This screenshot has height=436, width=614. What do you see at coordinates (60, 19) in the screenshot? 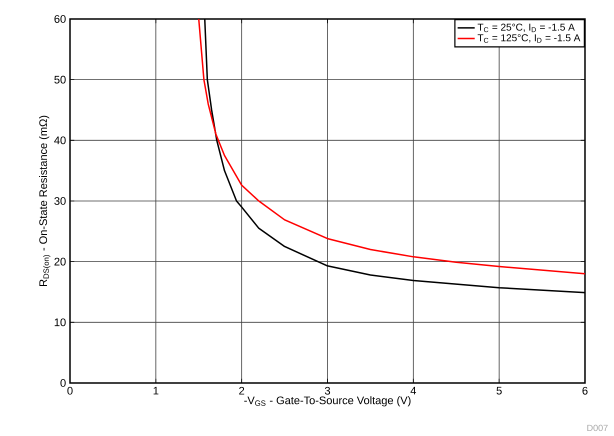
I see `y-tick-label: 60` at bounding box center [60, 19].